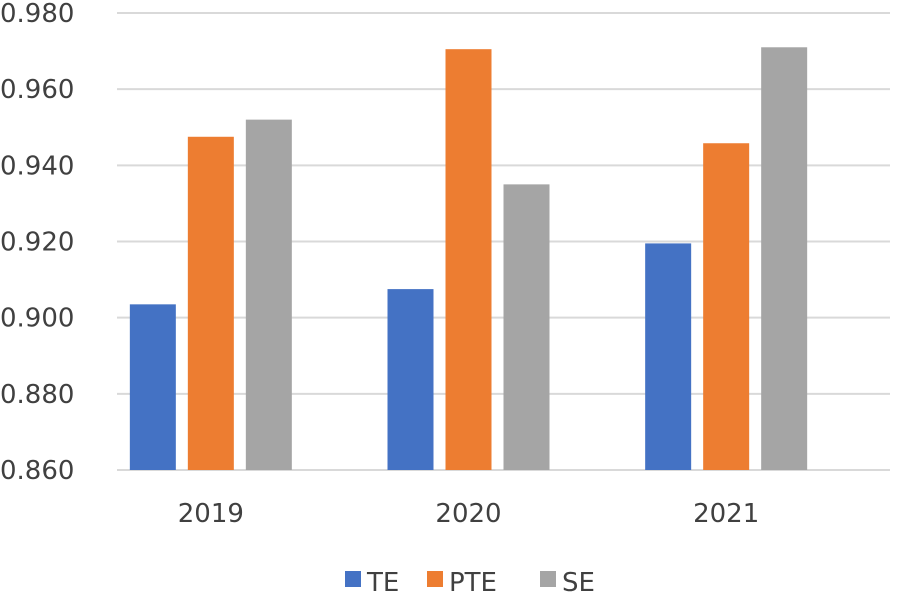  What do you see at coordinates (382, 580) in the screenshot?
I see `legend-label-te: TE` at bounding box center [382, 580].